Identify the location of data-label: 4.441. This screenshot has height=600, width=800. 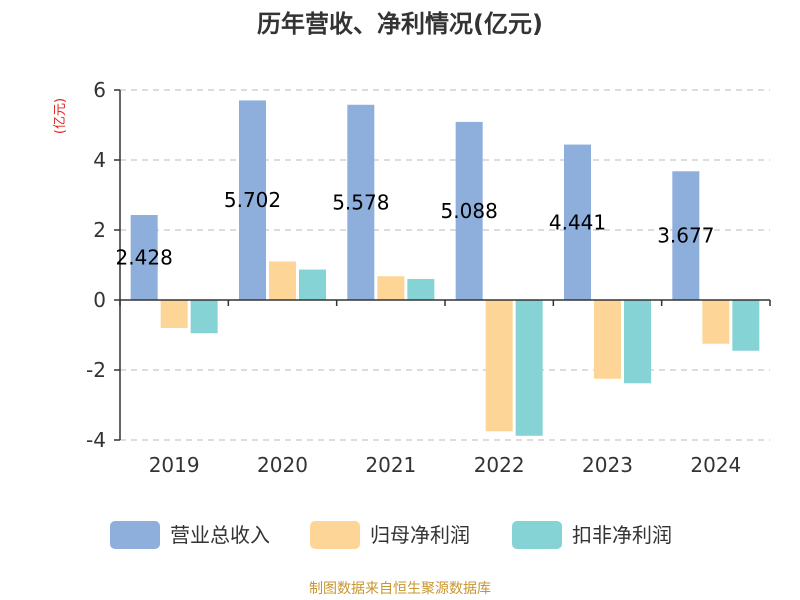
(577, 222).